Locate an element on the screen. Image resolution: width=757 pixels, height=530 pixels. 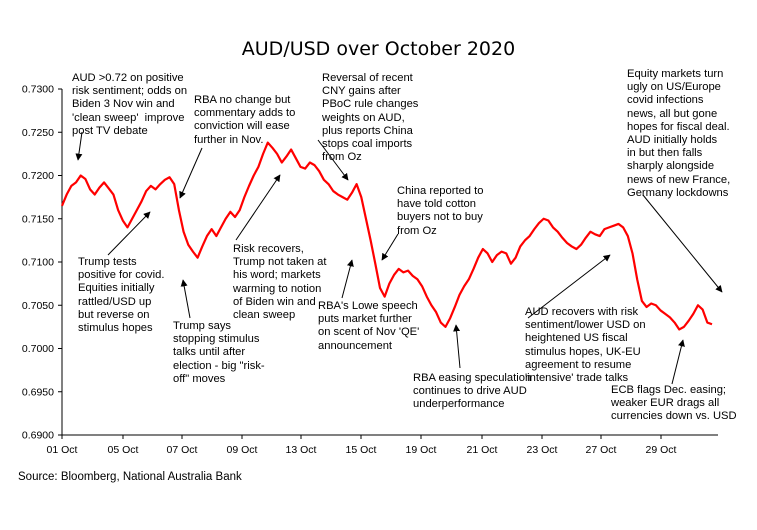
y-tick-label: 0.7150 is located at coordinates (38, 219).